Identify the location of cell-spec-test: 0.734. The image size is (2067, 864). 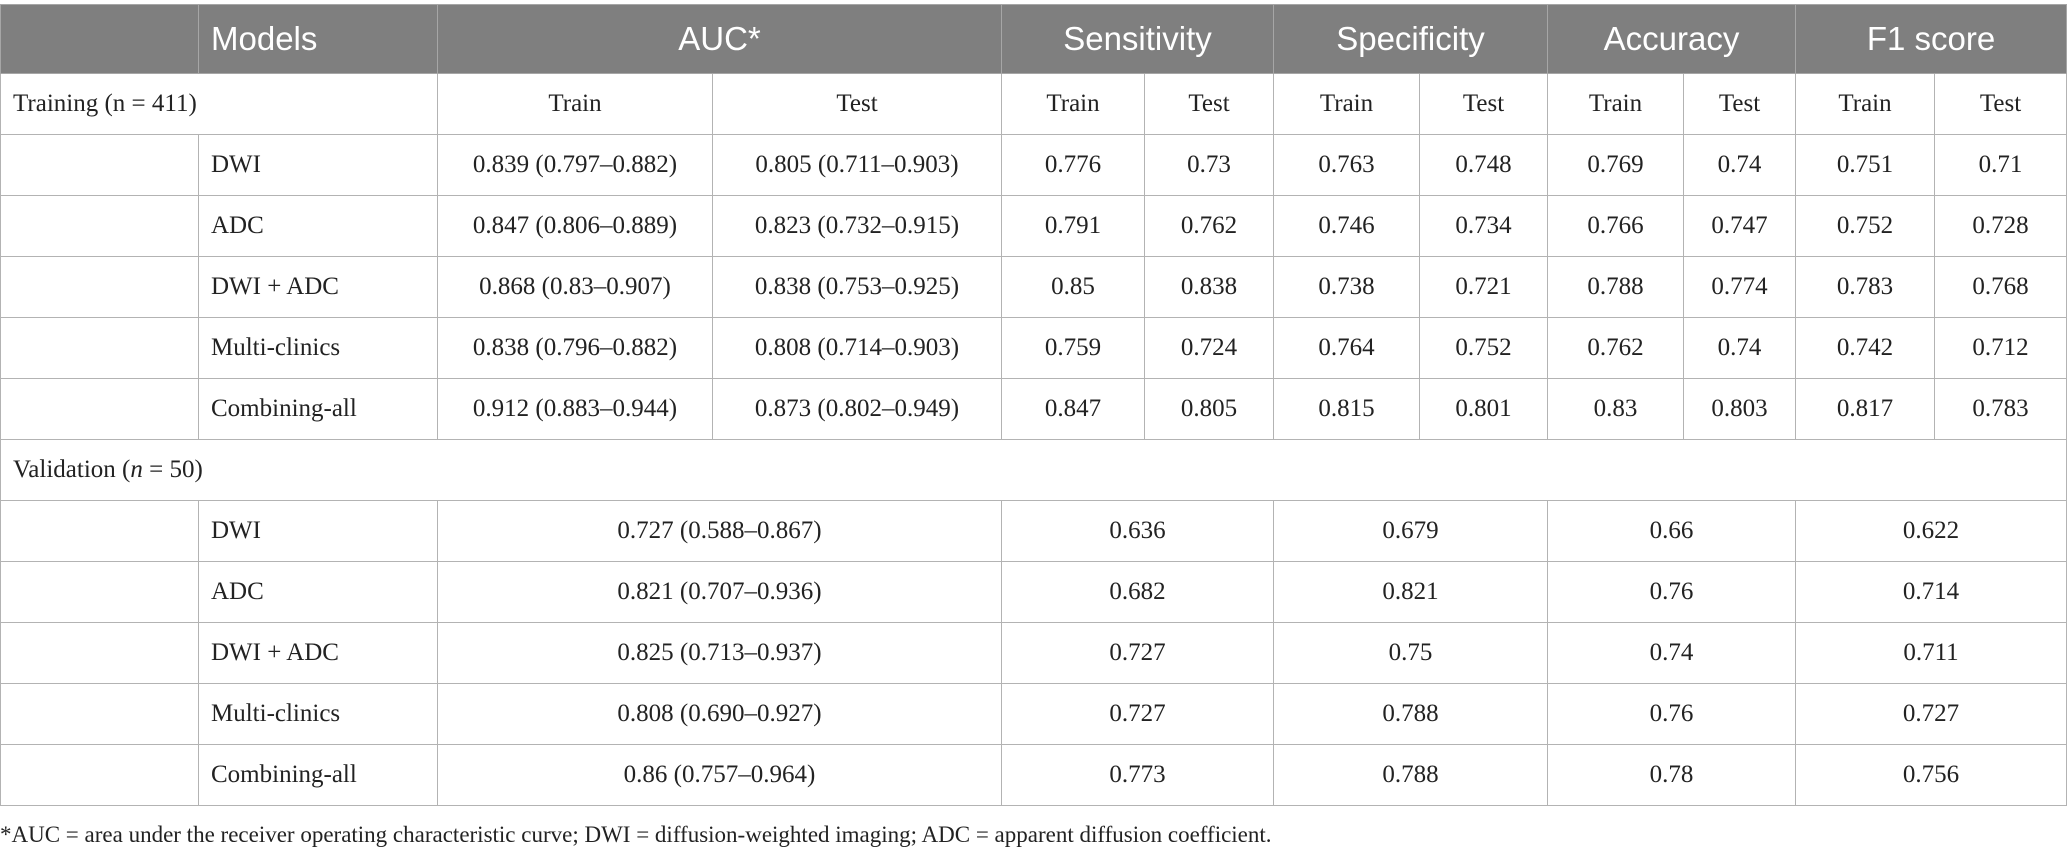
(1483, 226).